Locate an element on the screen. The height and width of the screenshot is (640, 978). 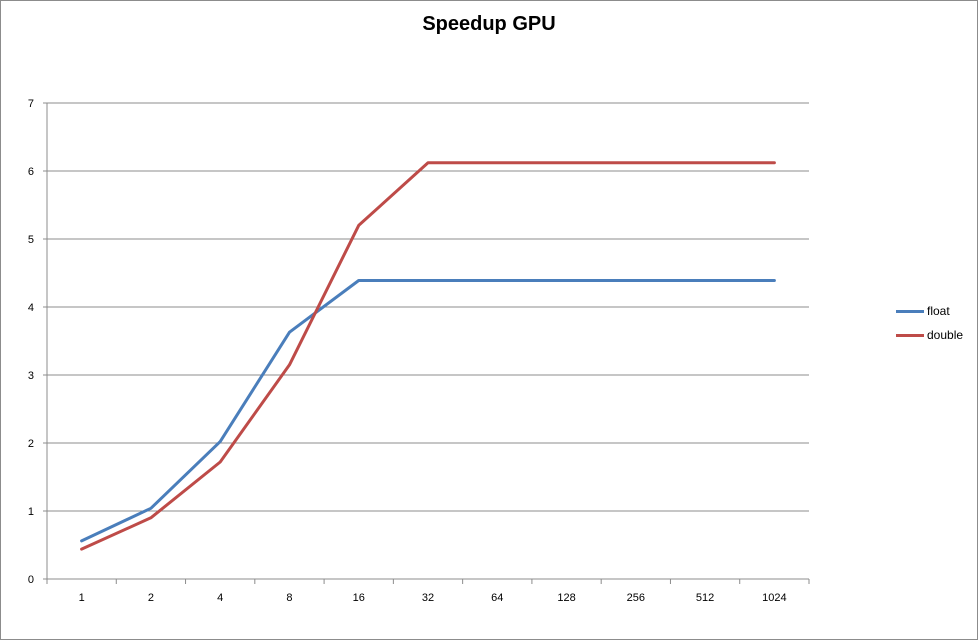
legend-label-double: double is located at coordinates (945, 335).